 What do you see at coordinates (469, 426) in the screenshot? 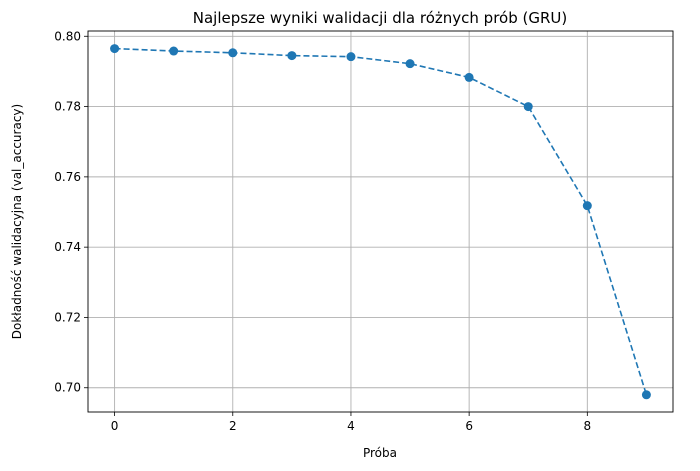
I see `x-tick-label: 6` at bounding box center [469, 426].